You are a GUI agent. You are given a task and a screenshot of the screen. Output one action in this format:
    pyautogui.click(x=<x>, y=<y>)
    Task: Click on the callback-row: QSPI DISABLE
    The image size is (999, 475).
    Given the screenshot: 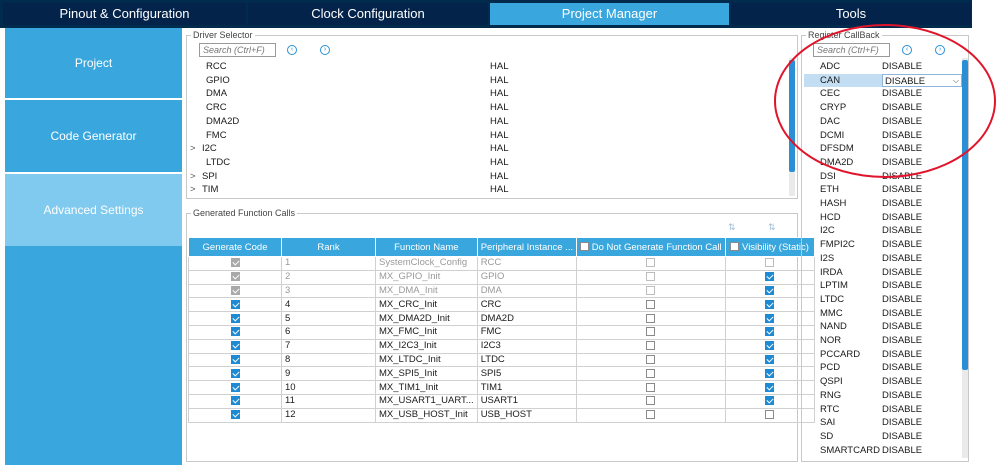 What is the action you would take?
    pyautogui.click(x=882, y=382)
    